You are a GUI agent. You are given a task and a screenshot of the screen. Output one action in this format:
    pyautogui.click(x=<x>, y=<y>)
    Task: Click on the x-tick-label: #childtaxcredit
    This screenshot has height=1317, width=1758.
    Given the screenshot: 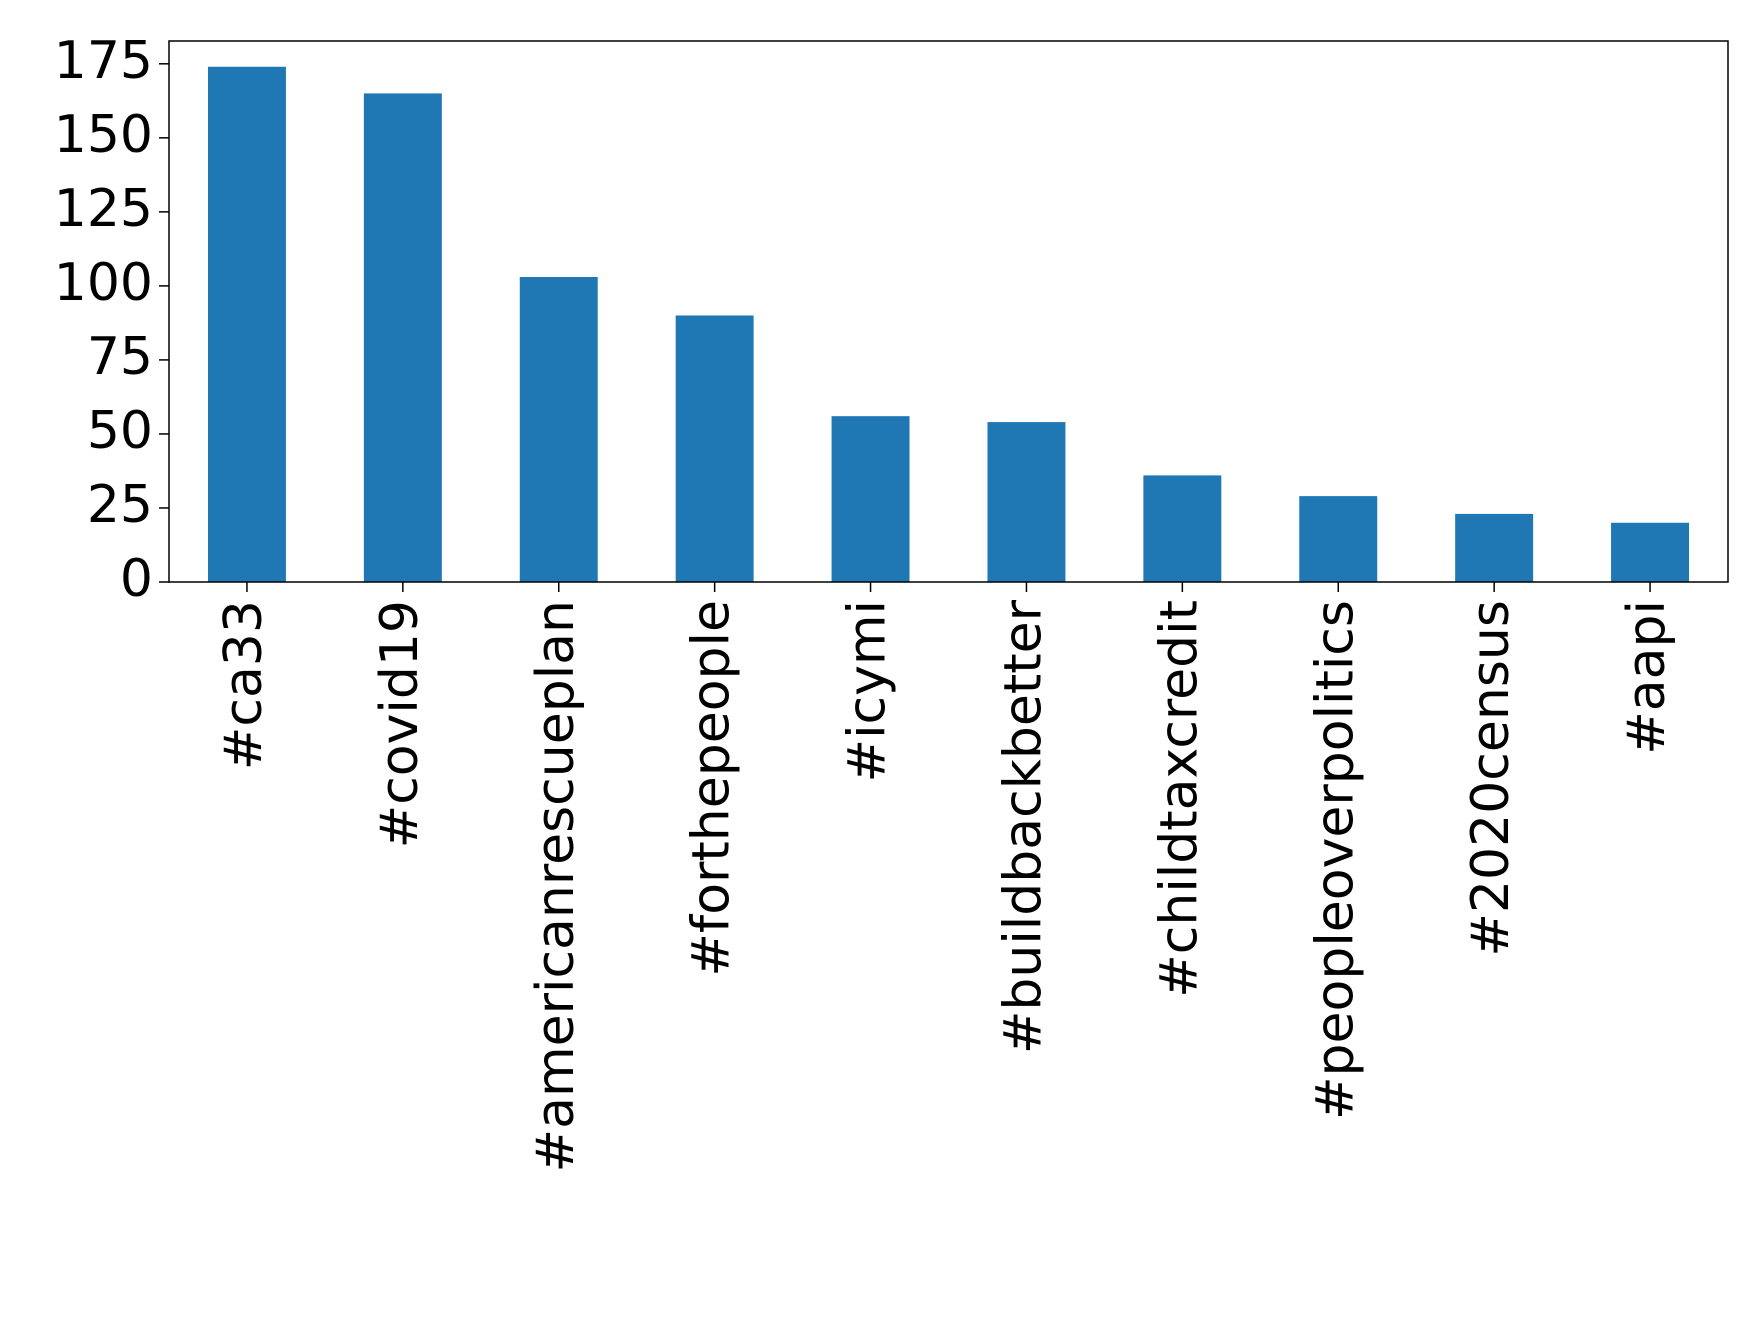 What is the action you would take?
    pyautogui.click(x=1179, y=799)
    